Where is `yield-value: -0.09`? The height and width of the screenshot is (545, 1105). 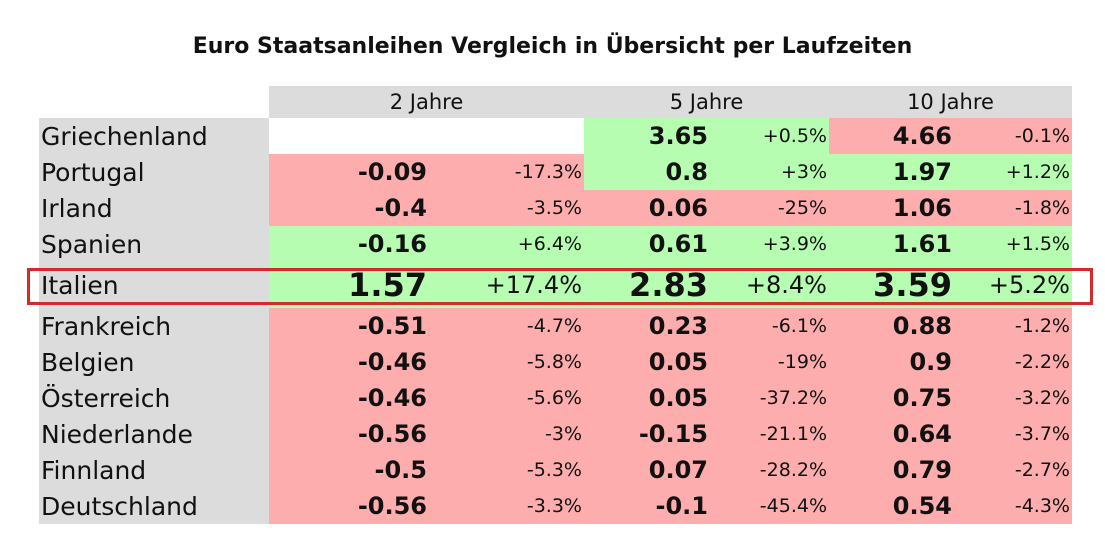
yield-value: -0.09 is located at coordinates (392, 172).